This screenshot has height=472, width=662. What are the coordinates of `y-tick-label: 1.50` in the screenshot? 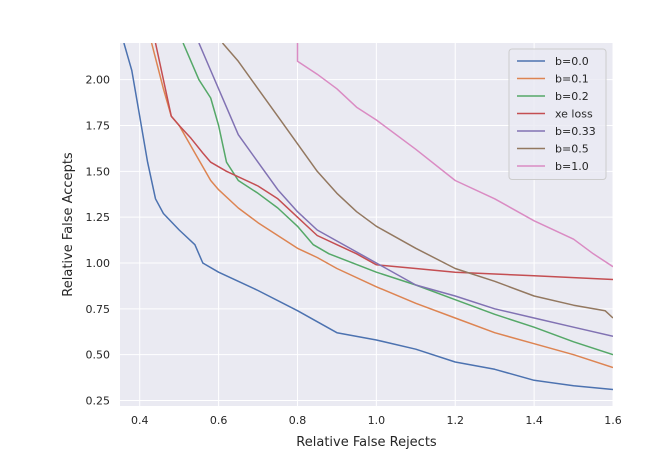 It's located at (98, 171).